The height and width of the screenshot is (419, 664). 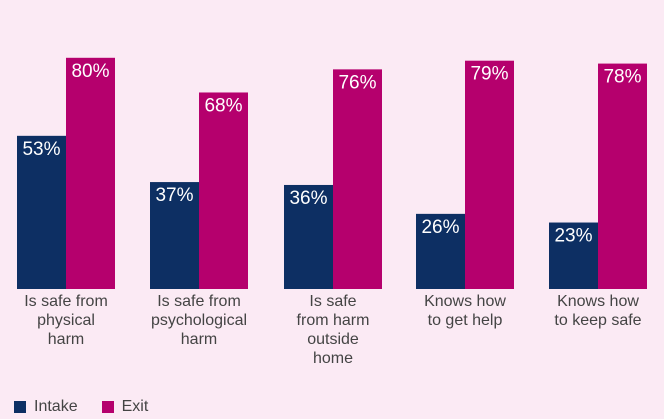 I want to click on legend-swatch-exit, so click(x=107, y=407).